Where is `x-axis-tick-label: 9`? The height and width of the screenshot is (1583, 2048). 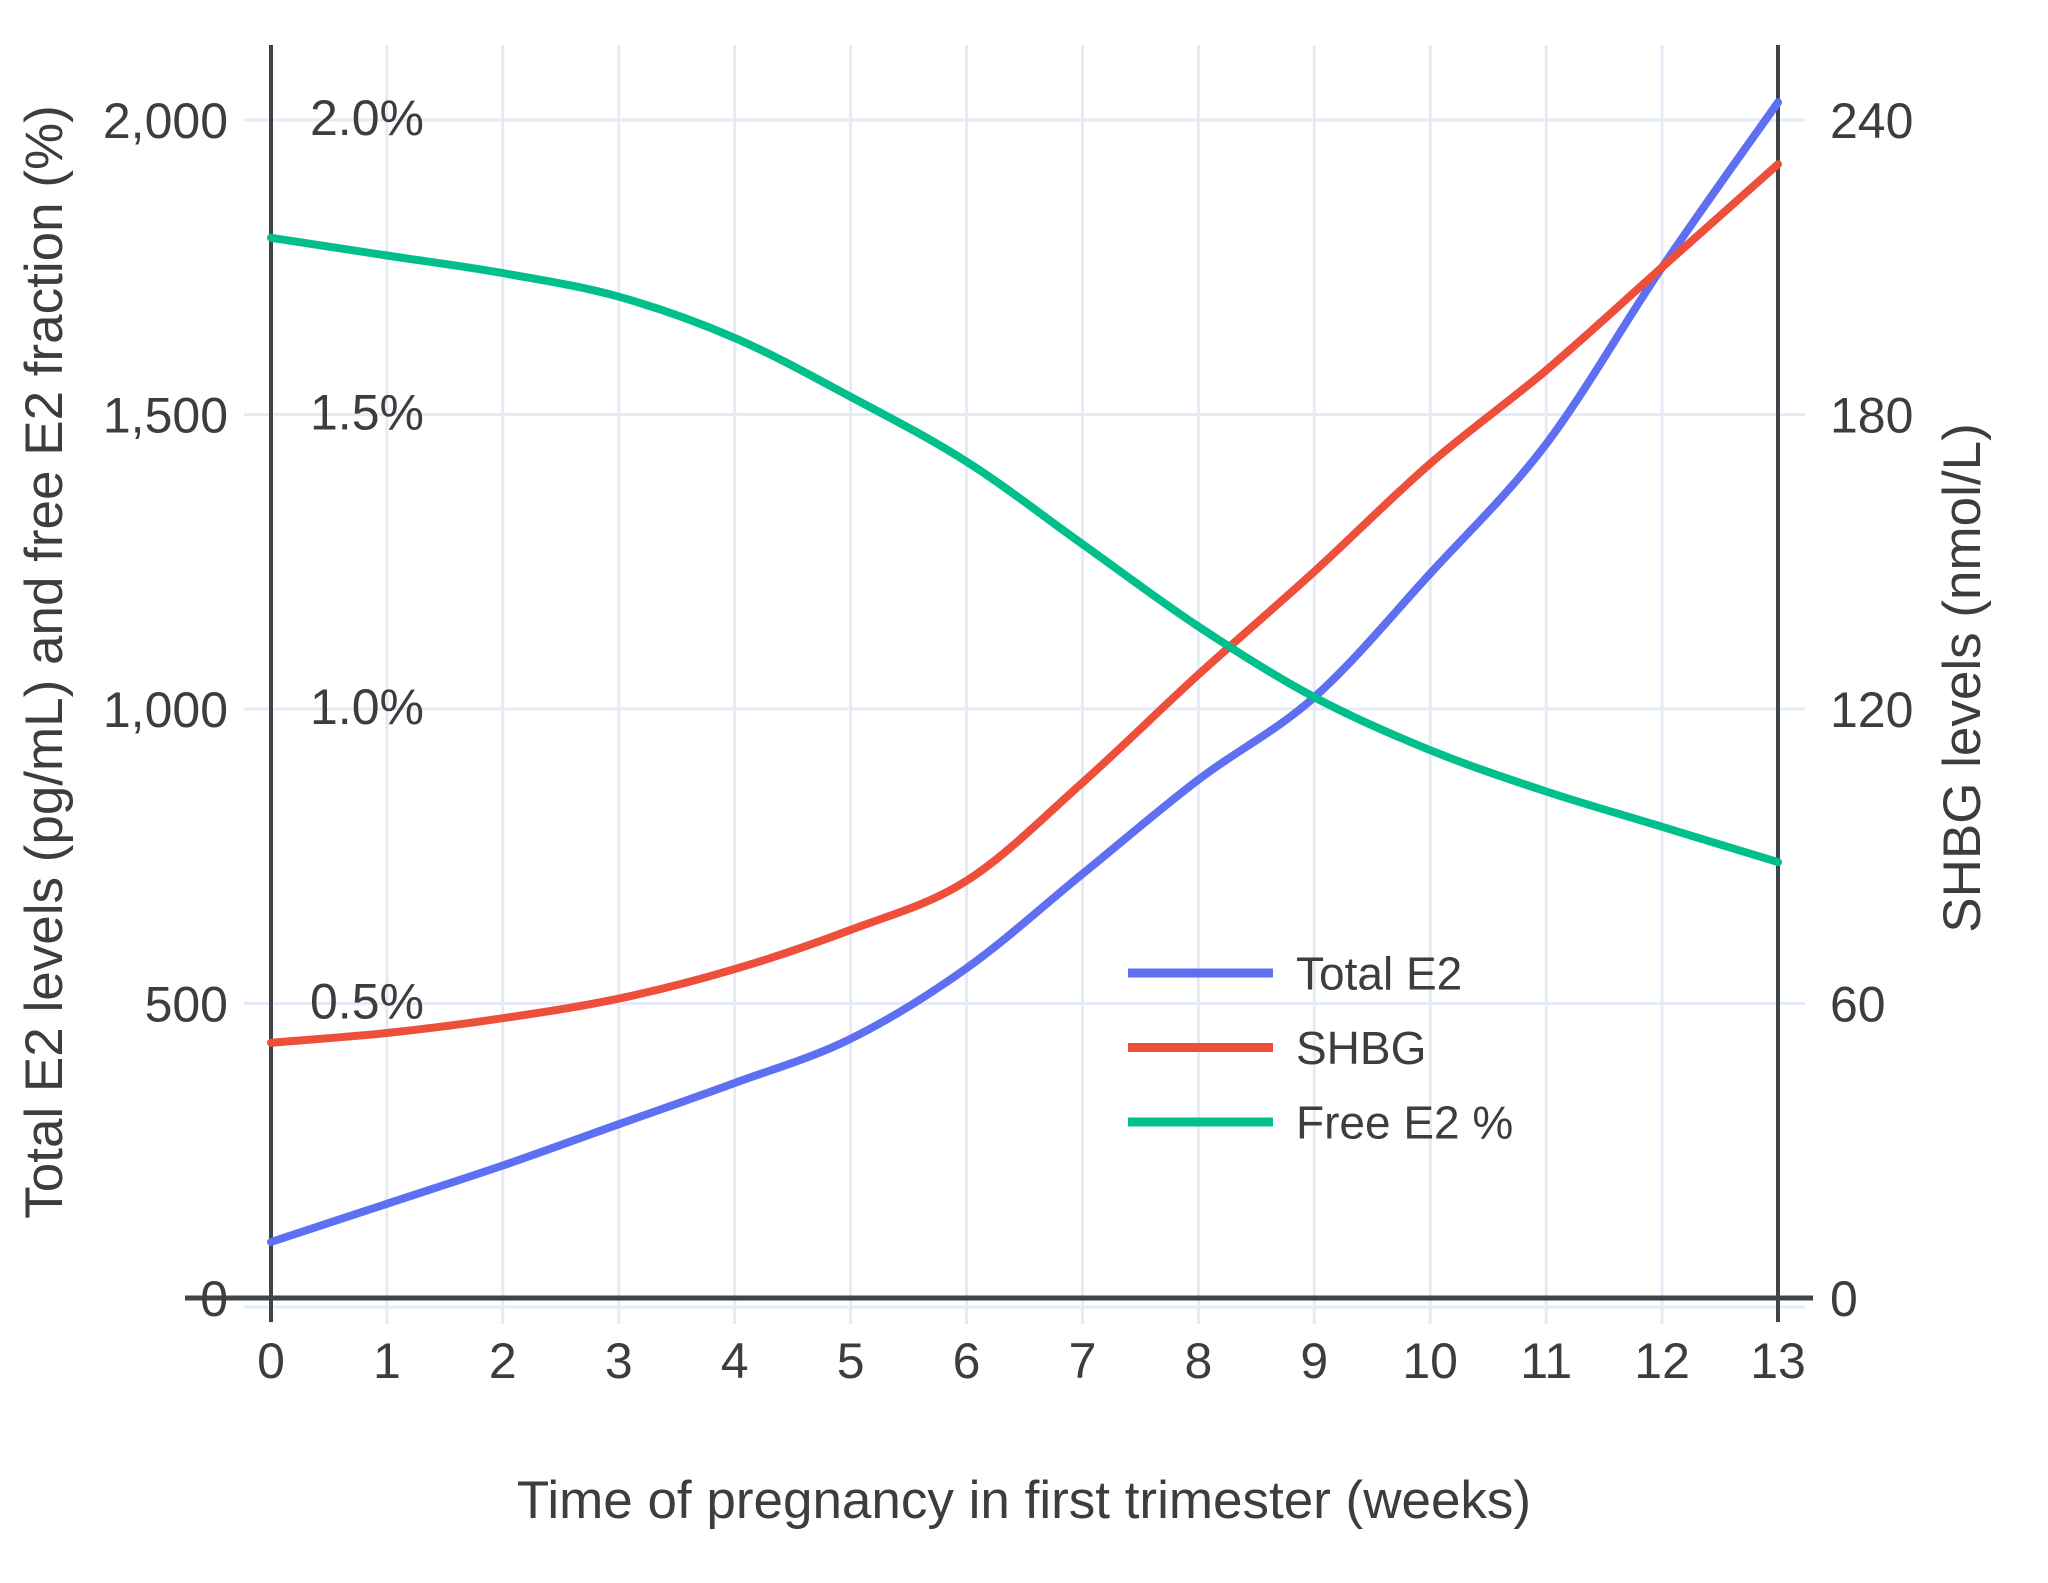
x-axis-tick-label: 9 is located at coordinates (1314, 1361).